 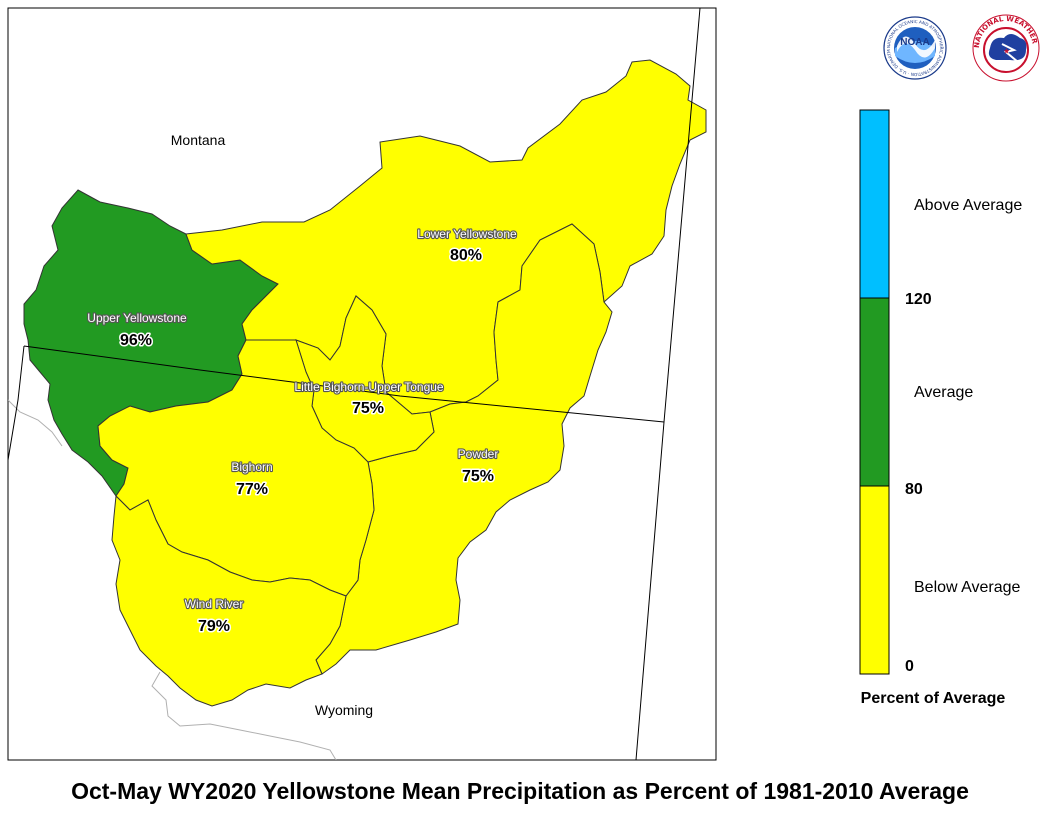 What do you see at coordinates (874, 580) in the screenshot?
I see `legend-swatch-below-average` at bounding box center [874, 580].